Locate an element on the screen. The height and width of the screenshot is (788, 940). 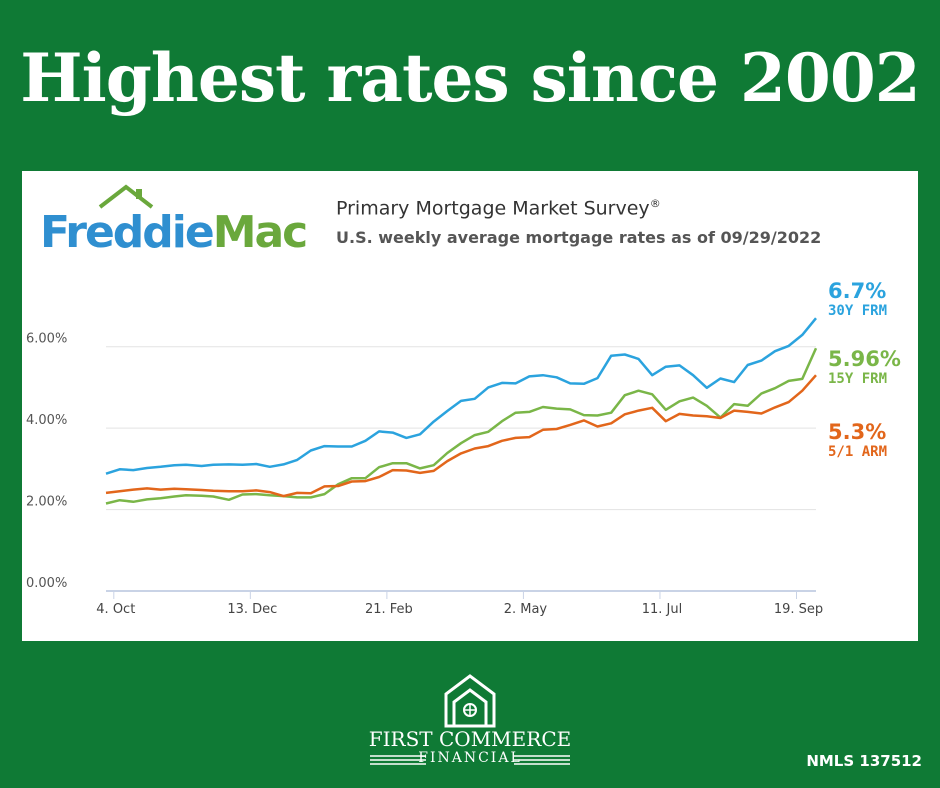
label-arm: 5.3% 5/1 ARM is located at coordinates (857, 440).